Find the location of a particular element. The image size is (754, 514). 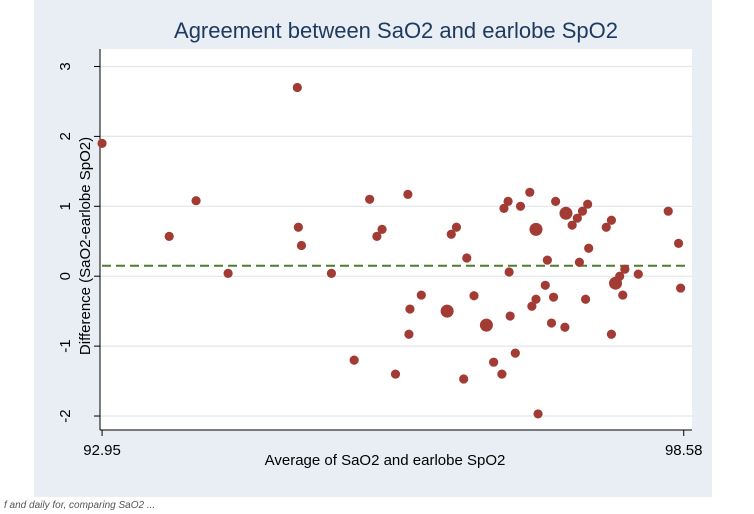

y-tick-label: 2 is located at coordinates (65, 136).